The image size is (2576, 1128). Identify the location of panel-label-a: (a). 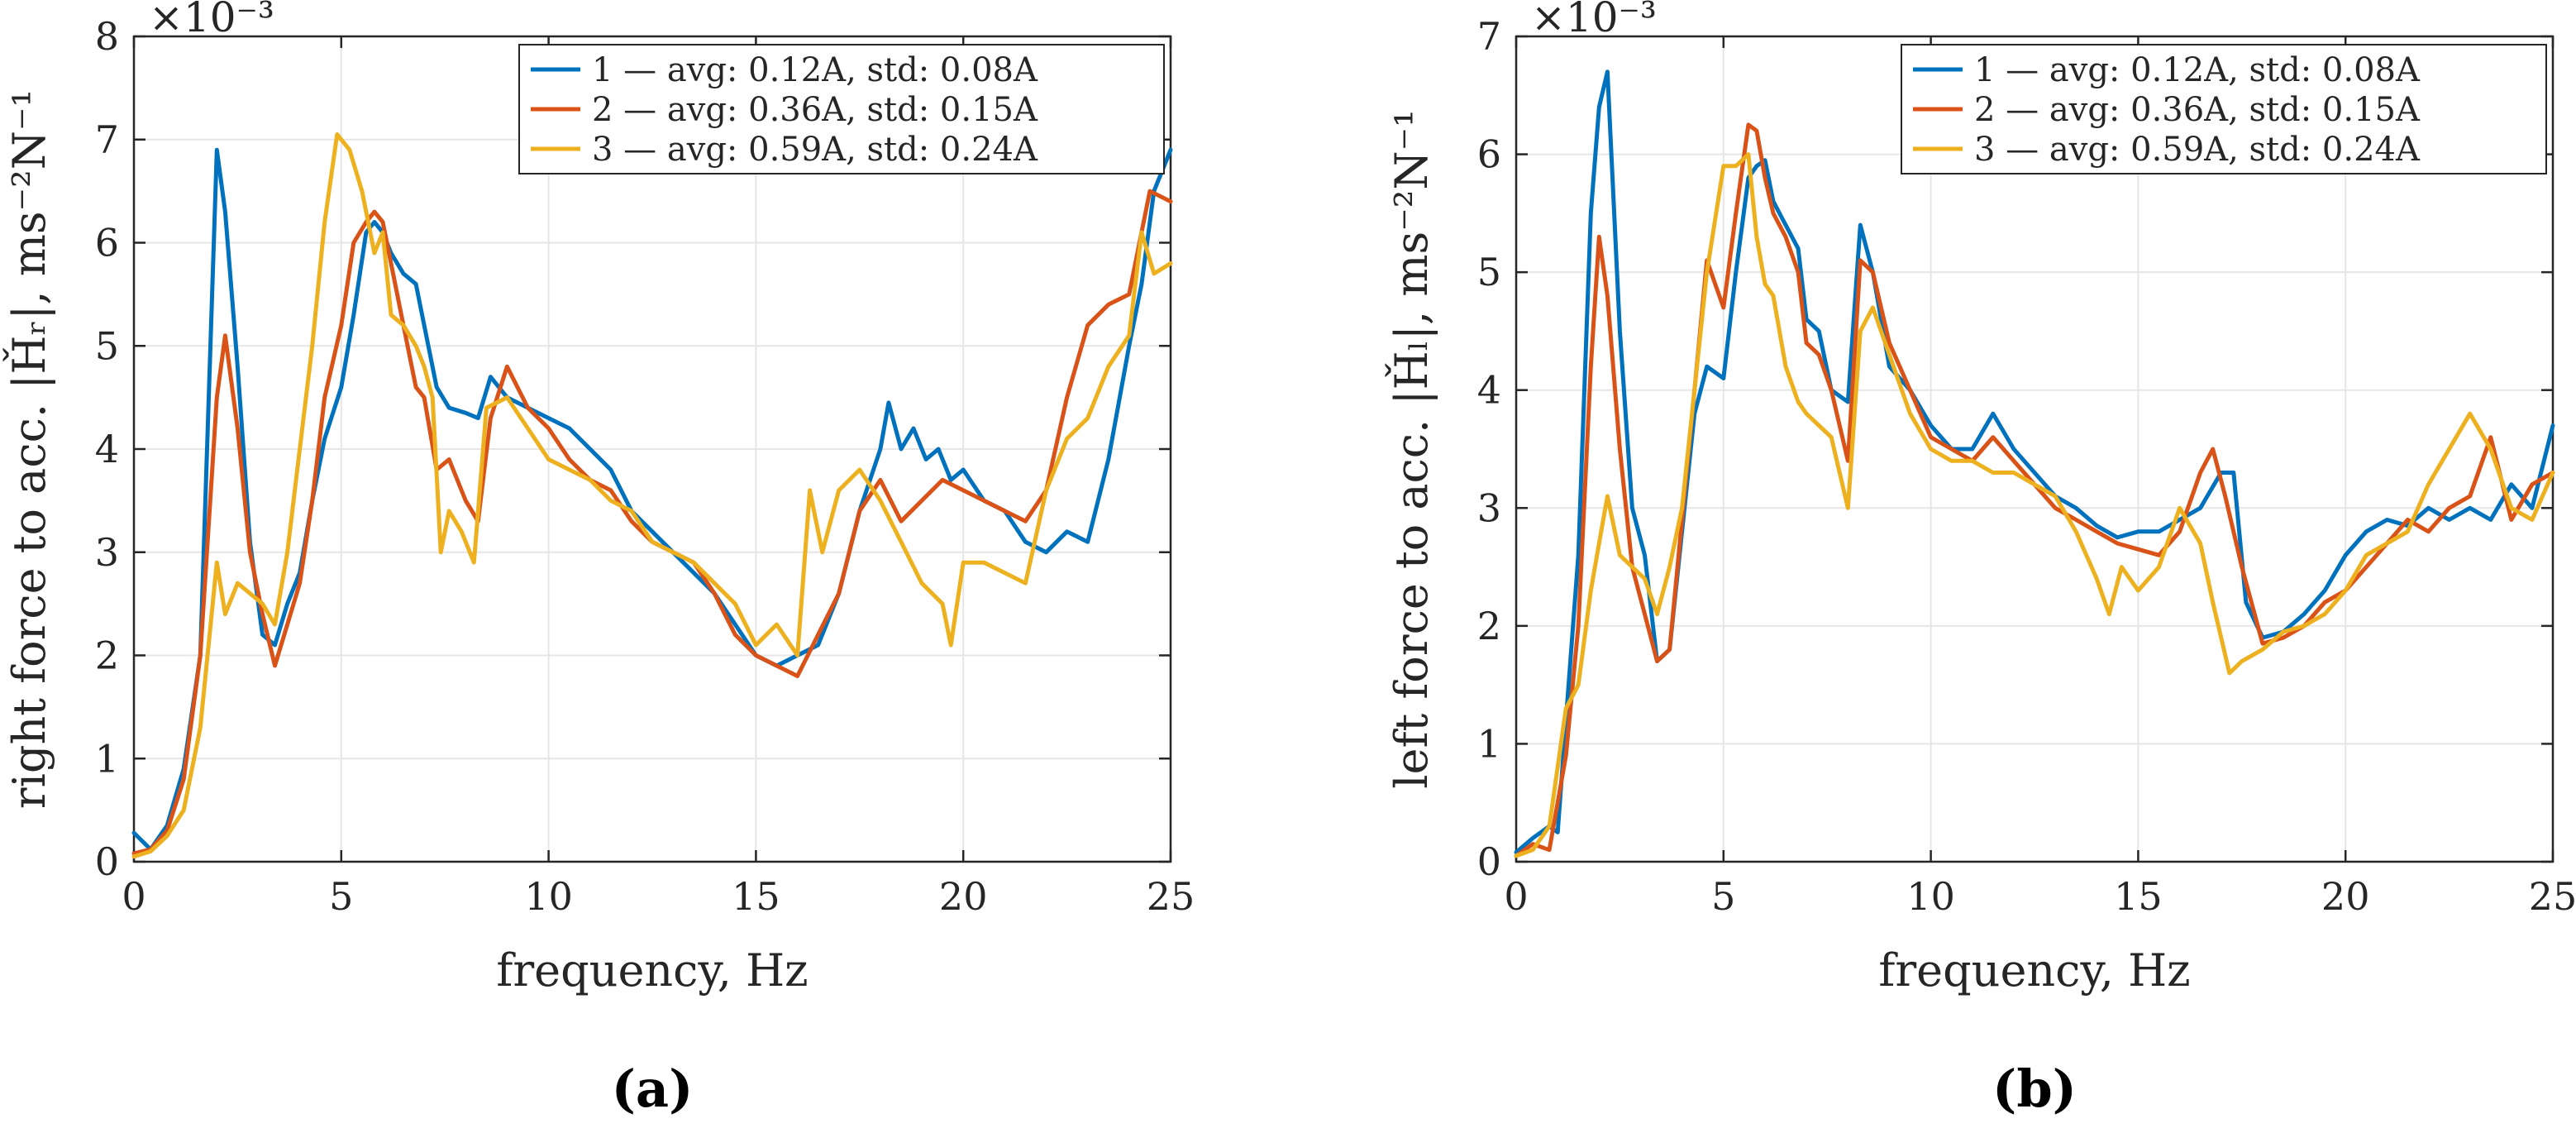
(653, 1089).